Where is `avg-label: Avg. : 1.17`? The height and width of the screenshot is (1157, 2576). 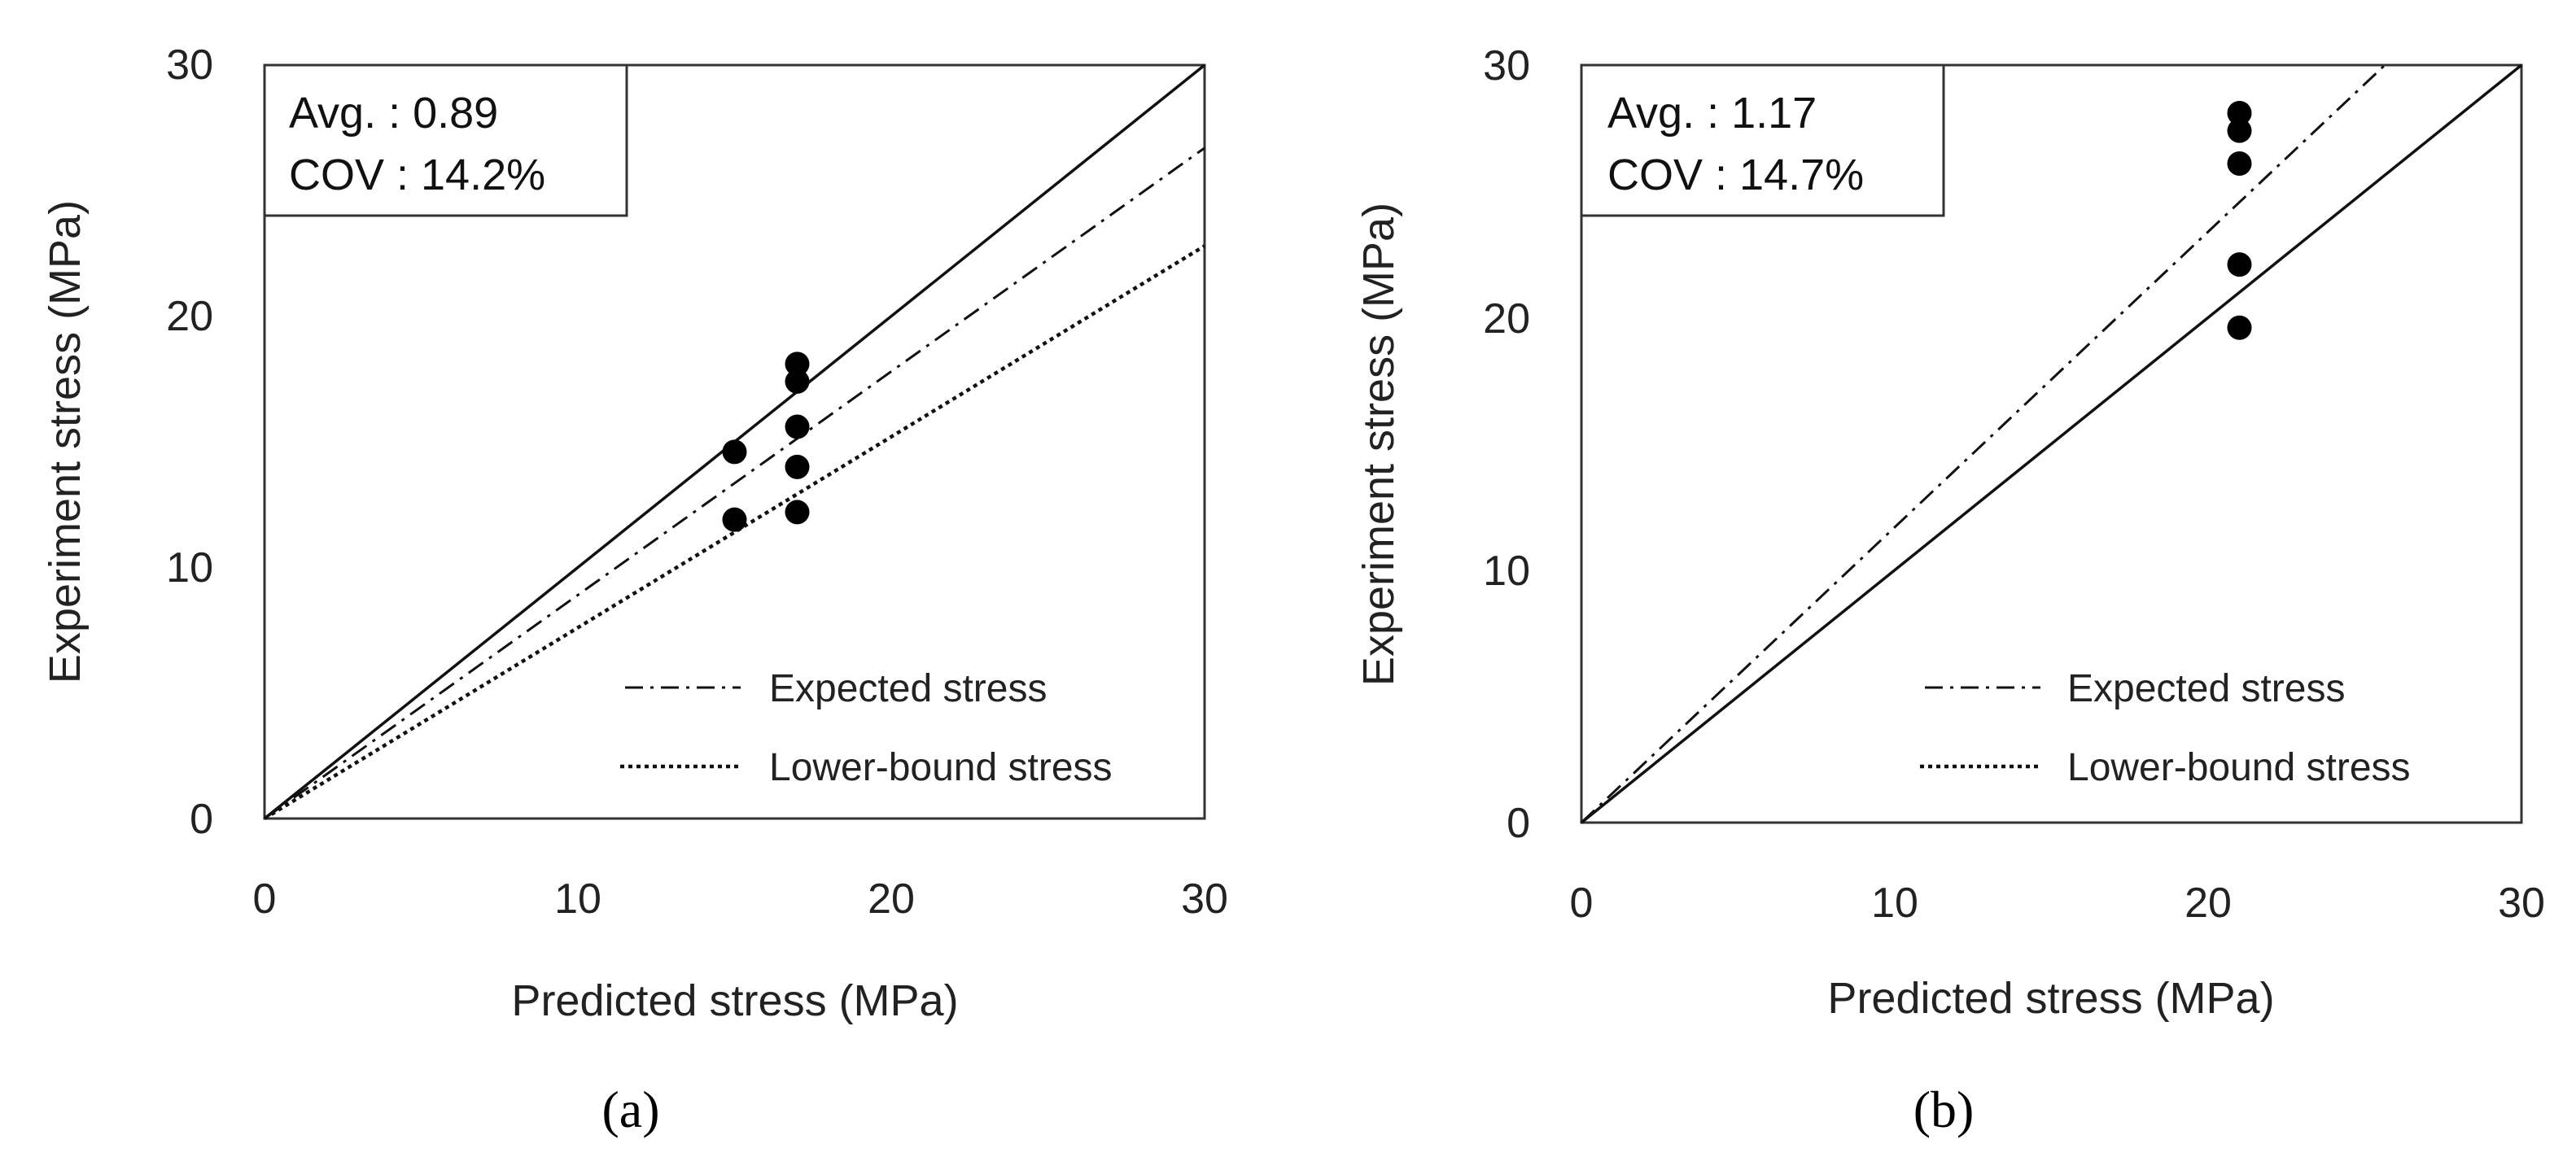 avg-label: Avg. : 1.17 is located at coordinates (1712, 114).